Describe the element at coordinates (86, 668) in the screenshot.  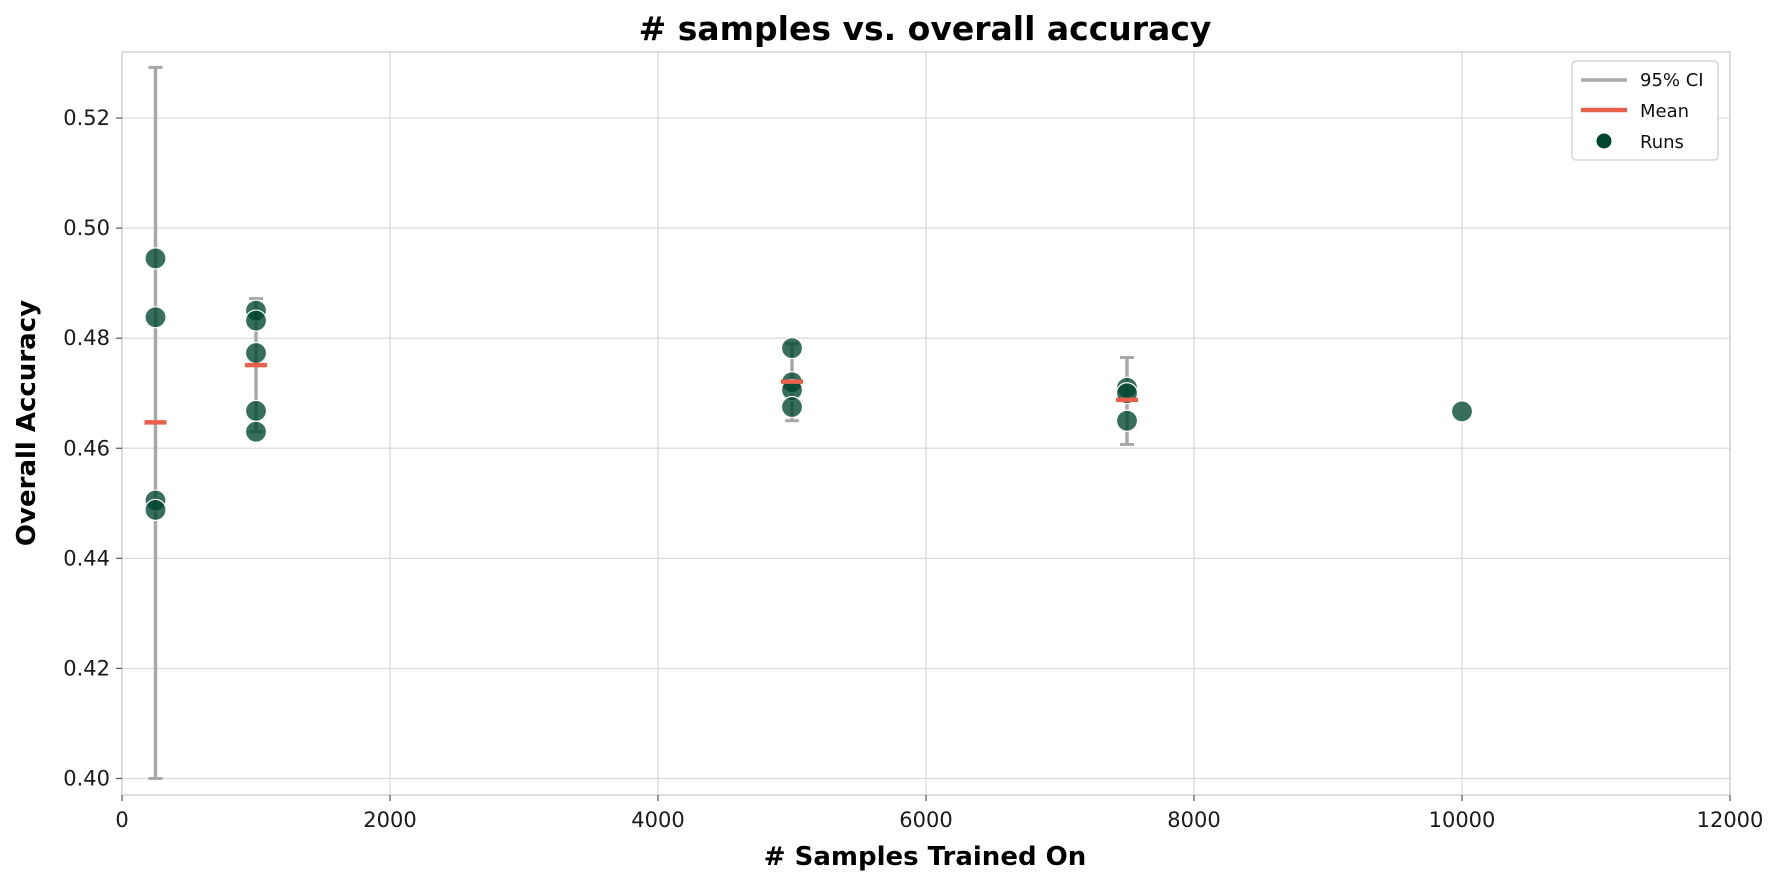
I see `y-tick-label: 0.42` at that location.